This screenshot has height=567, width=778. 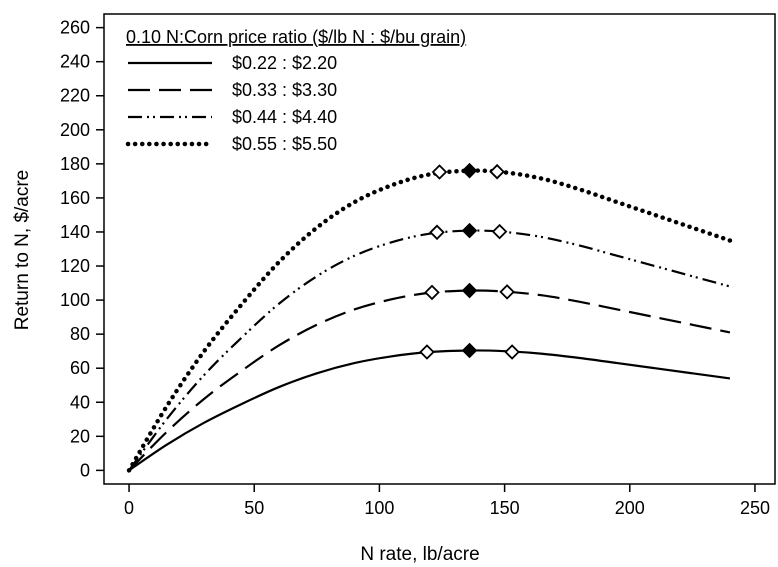 What do you see at coordinates (85, 470) in the screenshot?
I see `y-tick-label: 0` at bounding box center [85, 470].